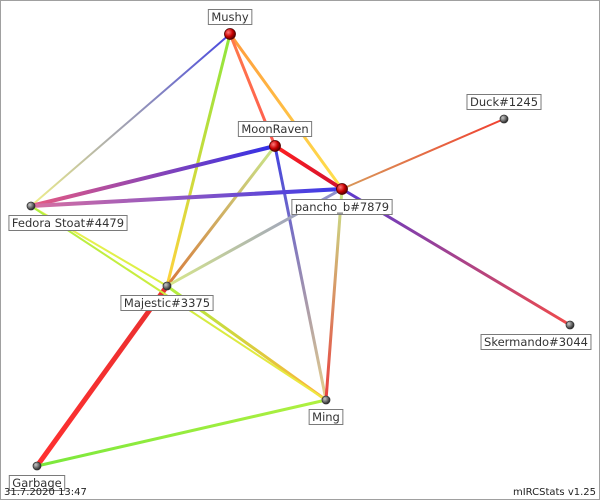 The height and width of the screenshot is (500, 600). I want to click on edge-pancho-duck, so click(423, 154).